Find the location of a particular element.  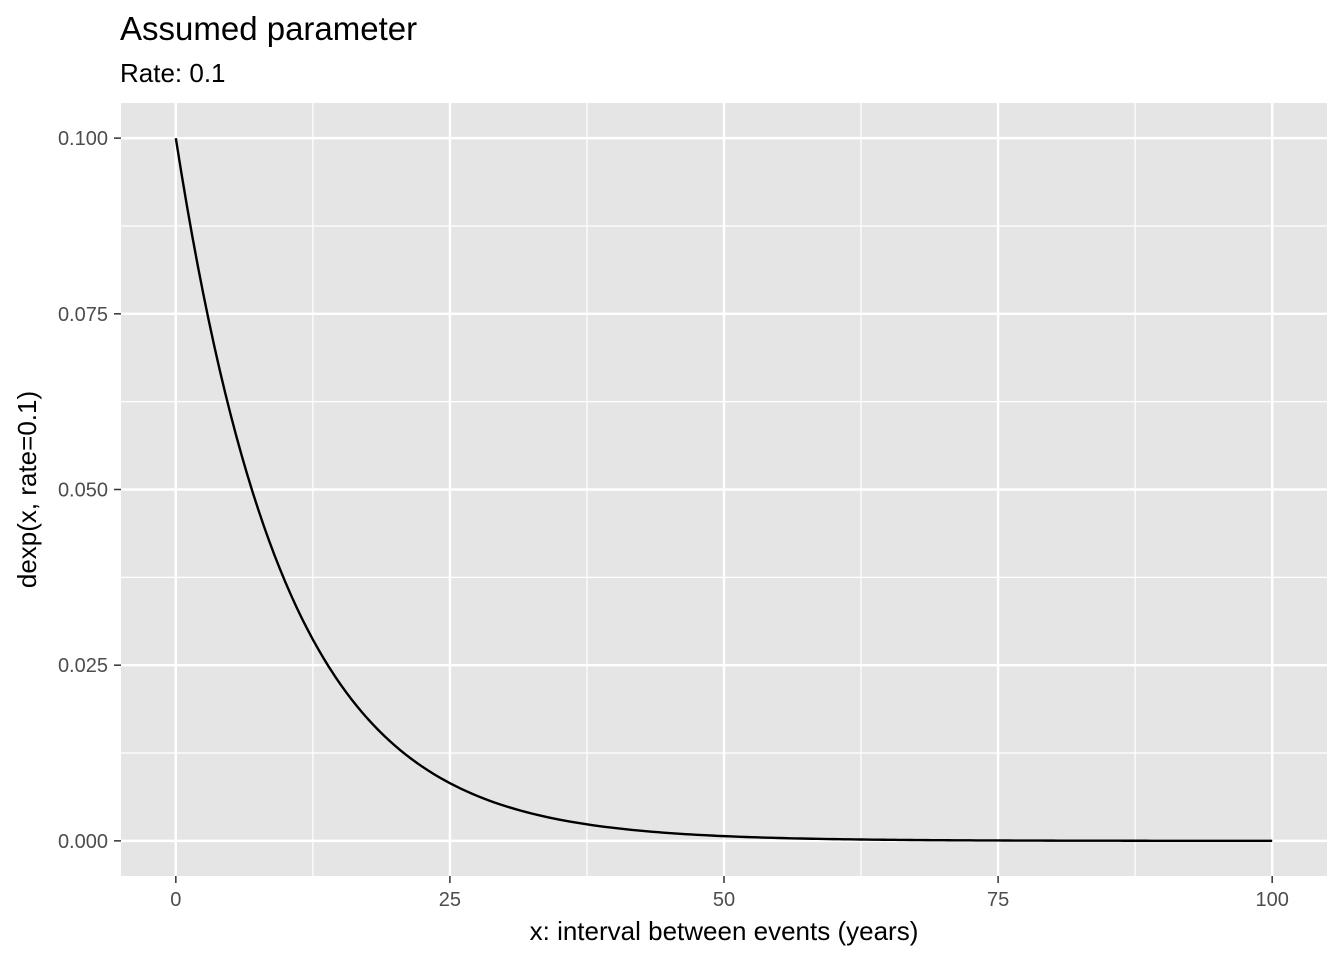

y-axis: 0.000 0.025 0.050 0.075 0.100 is located at coordinates (89, 490).